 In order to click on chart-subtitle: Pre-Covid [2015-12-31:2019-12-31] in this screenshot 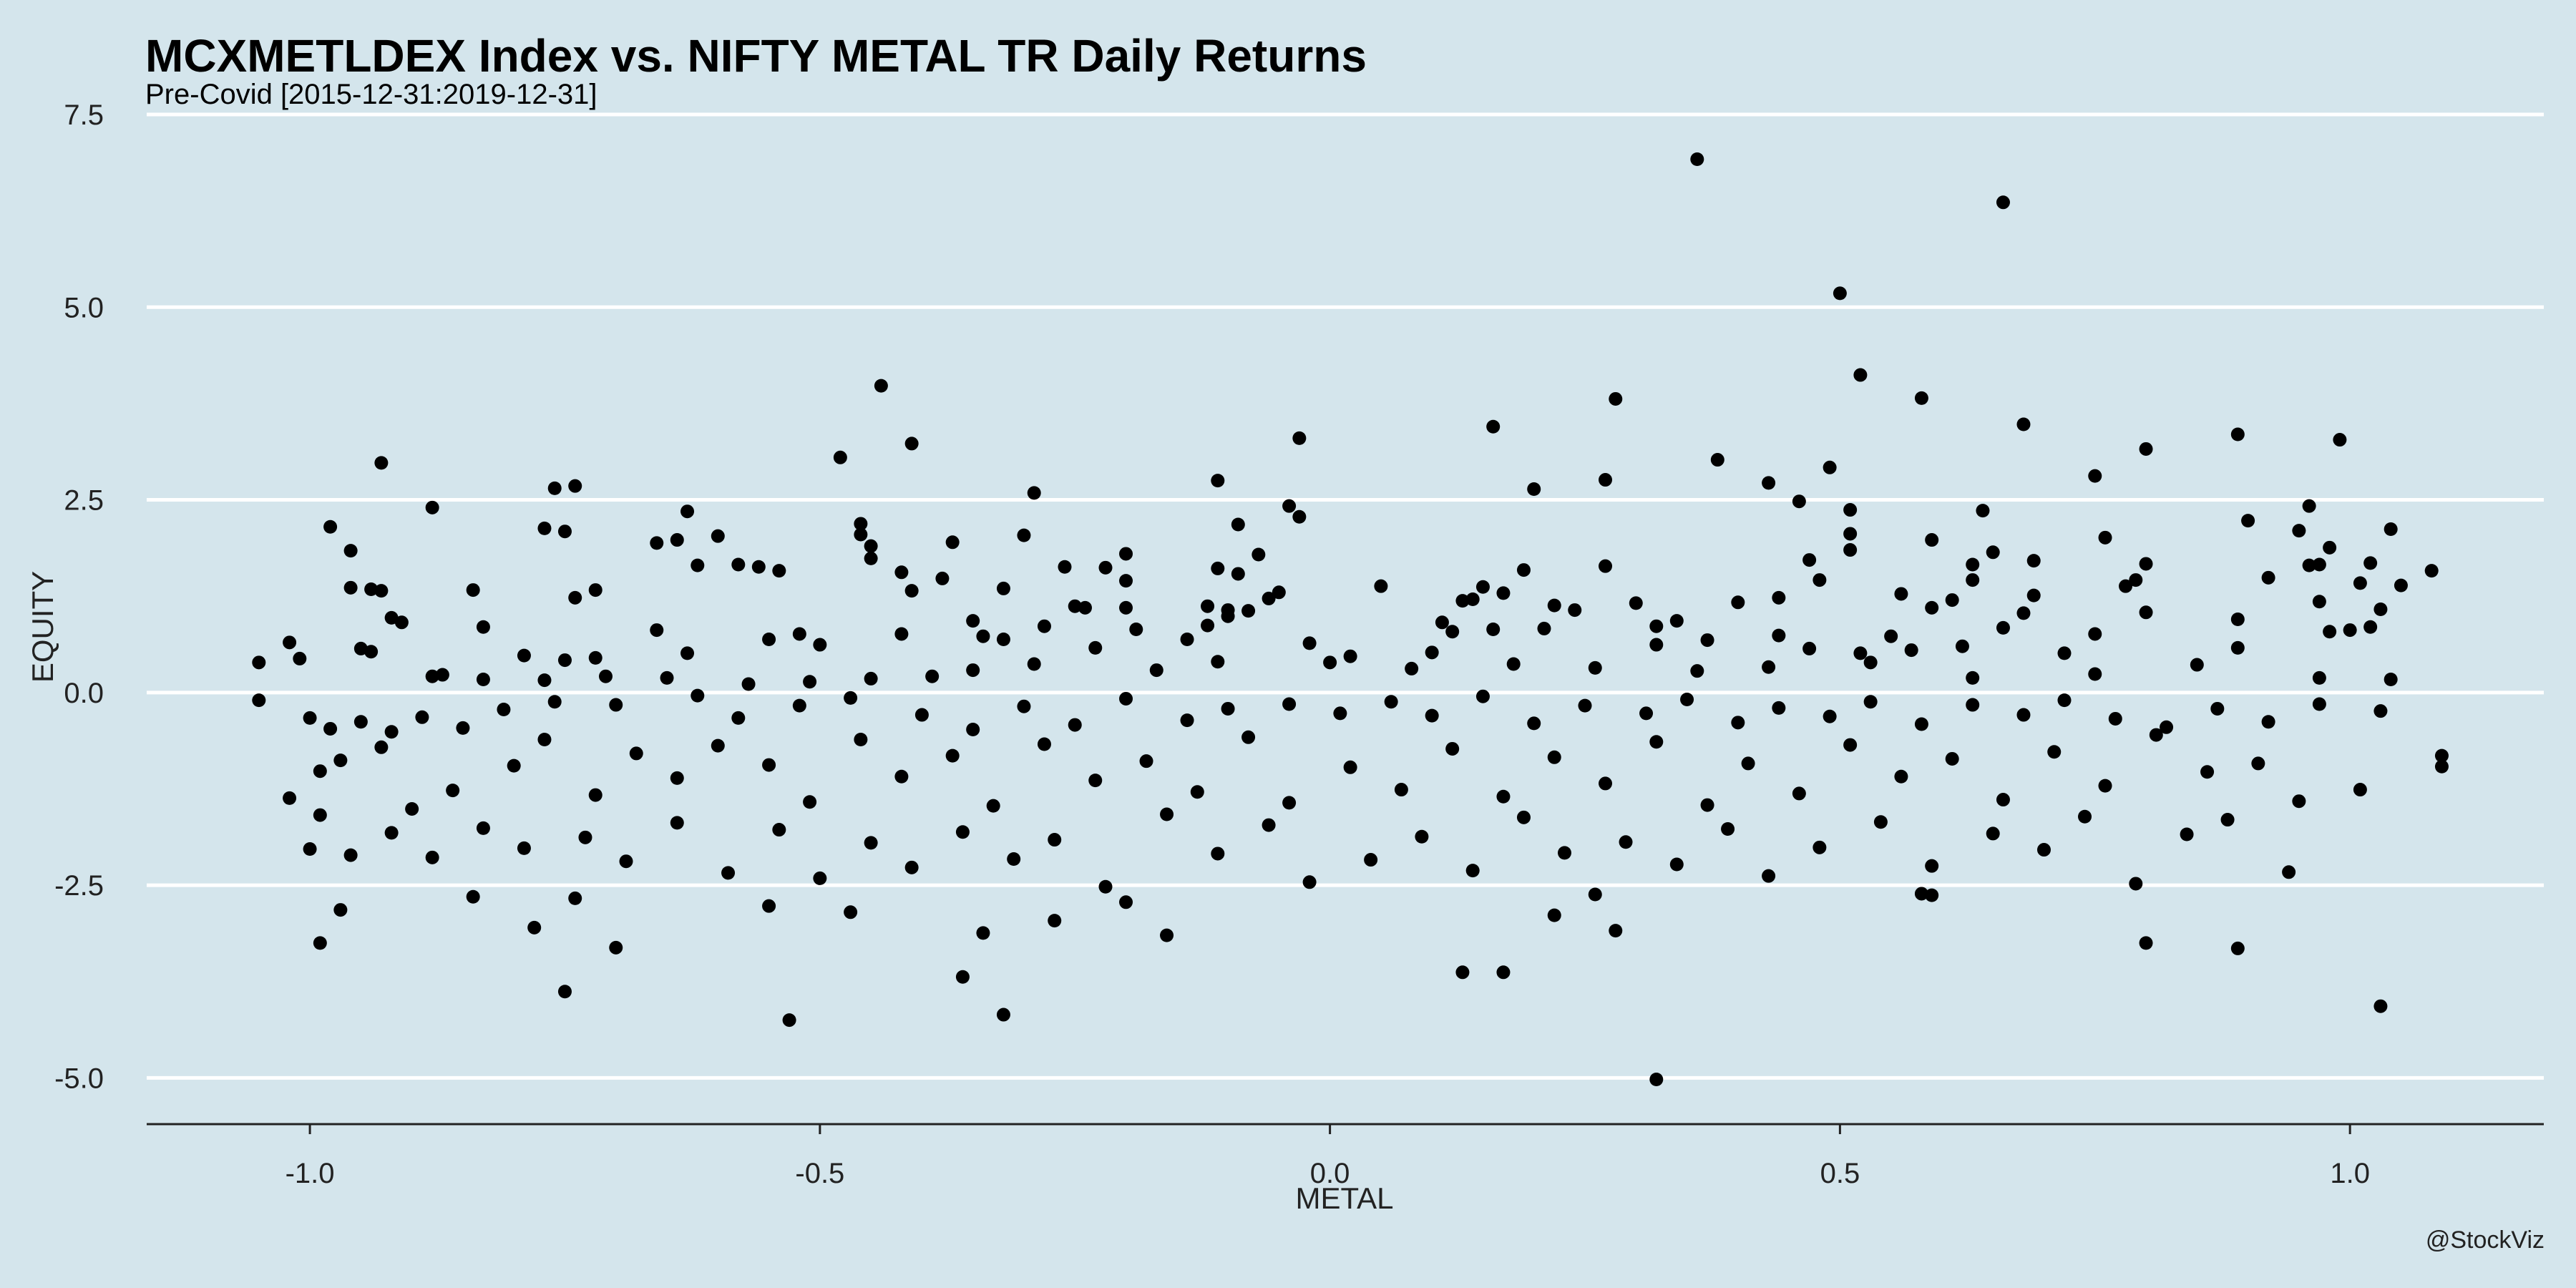, I will do `click(371, 94)`.